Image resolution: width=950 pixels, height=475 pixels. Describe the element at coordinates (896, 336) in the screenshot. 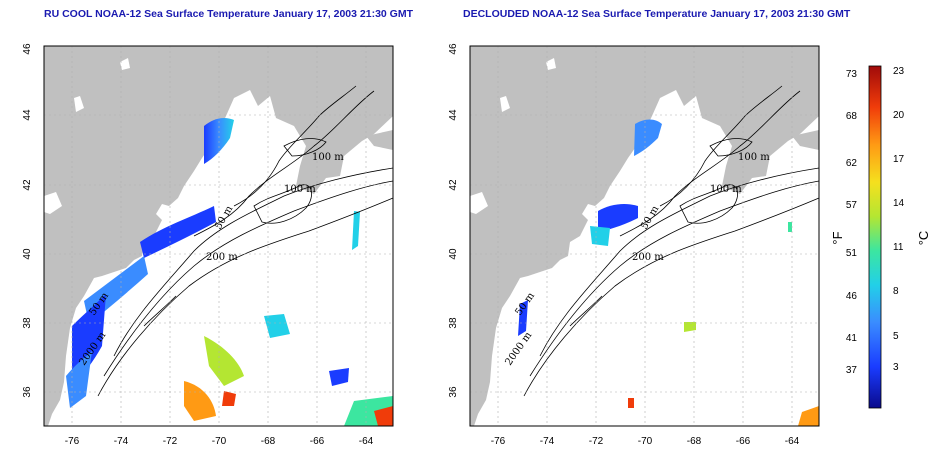

I see `celsius-tick-label: 5` at that location.